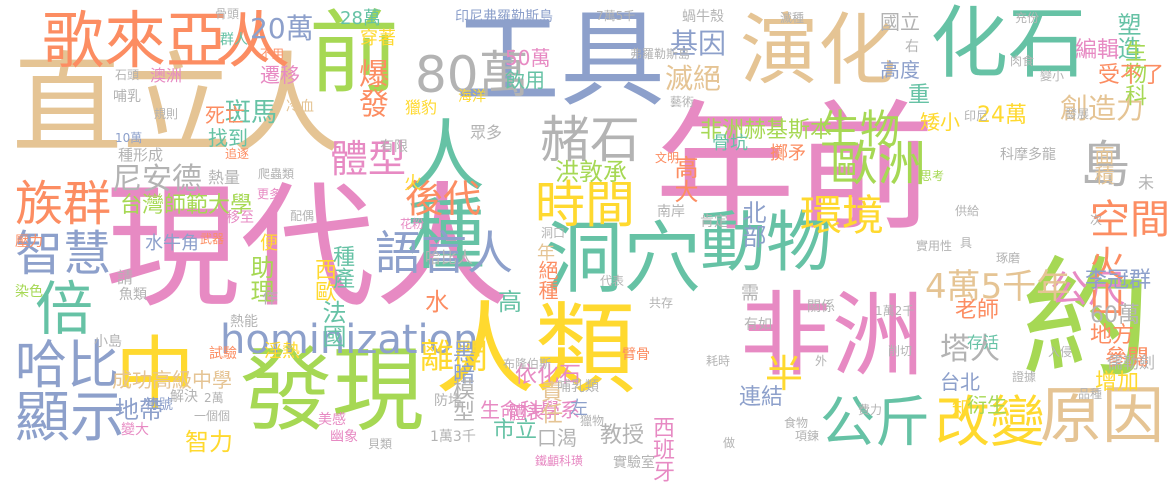 The height and width of the screenshot is (482, 1175). Describe the element at coordinates (616, 16) in the screenshot. I see `word-195: 7萬5千` at that location.